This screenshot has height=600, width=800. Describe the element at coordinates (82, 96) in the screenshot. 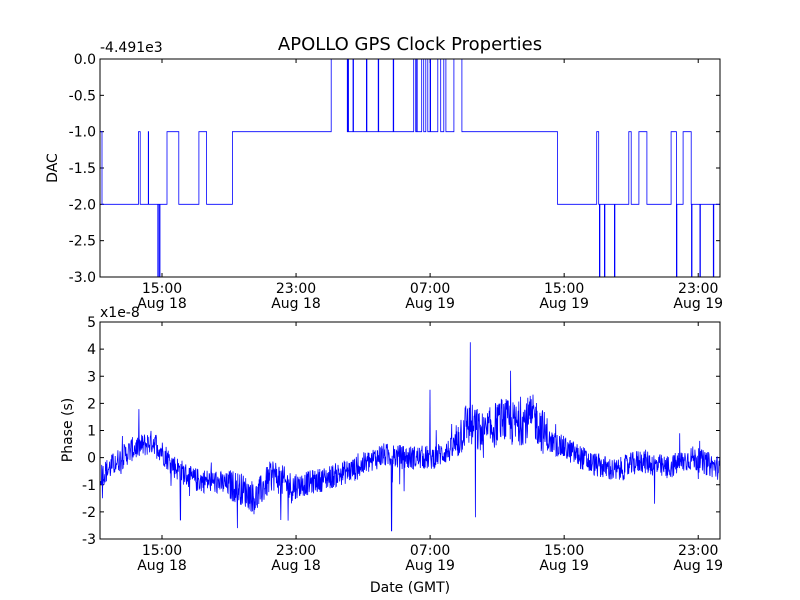

I see `y-tick-label: -0.5` at that location.